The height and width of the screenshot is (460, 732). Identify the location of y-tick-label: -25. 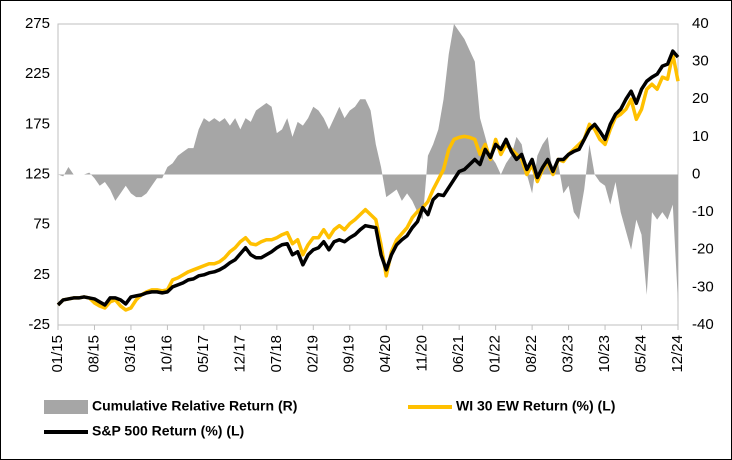
(39, 324).